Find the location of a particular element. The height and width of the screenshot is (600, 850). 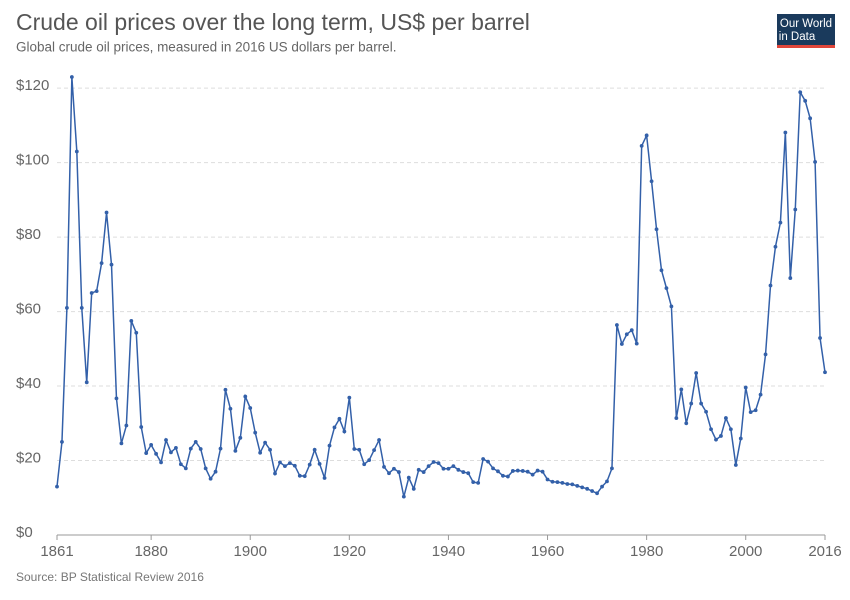

x-tick-label: 1920 is located at coordinates (349, 551).